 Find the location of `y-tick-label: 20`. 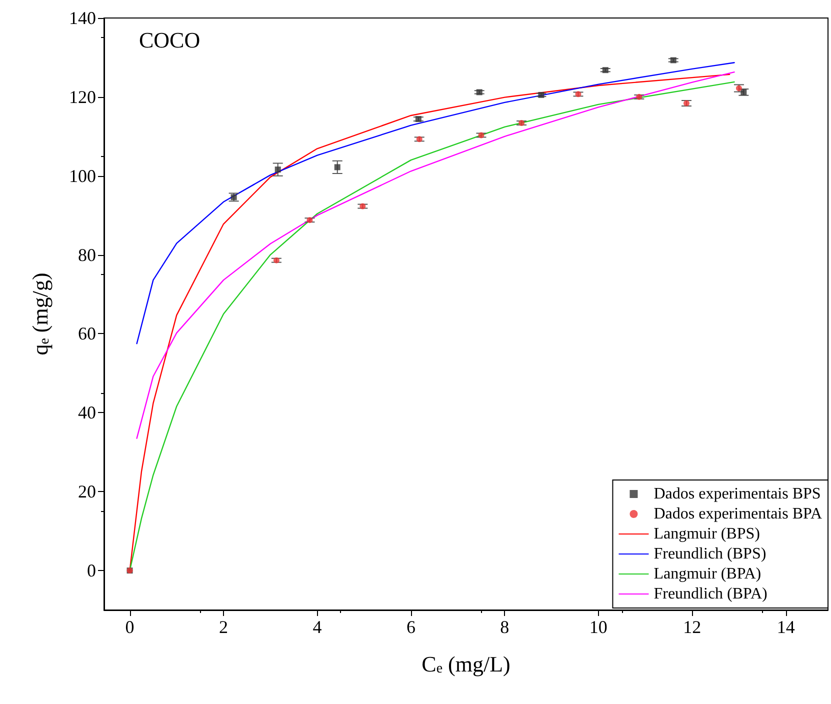

y-tick-label: 20 is located at coordinates (87, 492).